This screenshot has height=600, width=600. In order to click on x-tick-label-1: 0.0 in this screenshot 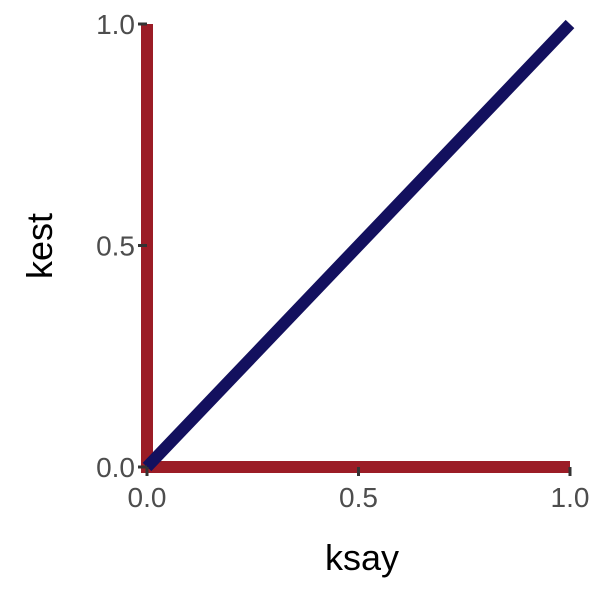, I will do `click(147, 497)`.